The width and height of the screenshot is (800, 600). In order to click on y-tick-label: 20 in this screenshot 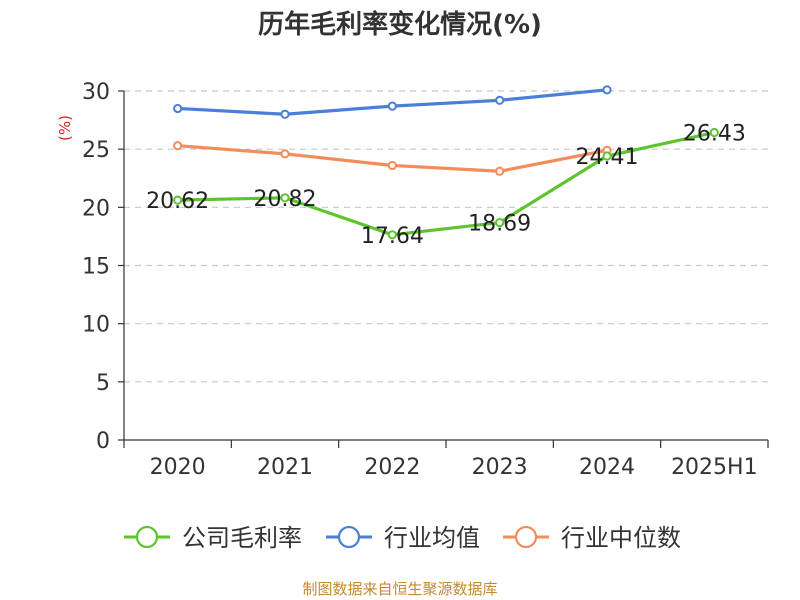, I will do `click(96, 208)`.